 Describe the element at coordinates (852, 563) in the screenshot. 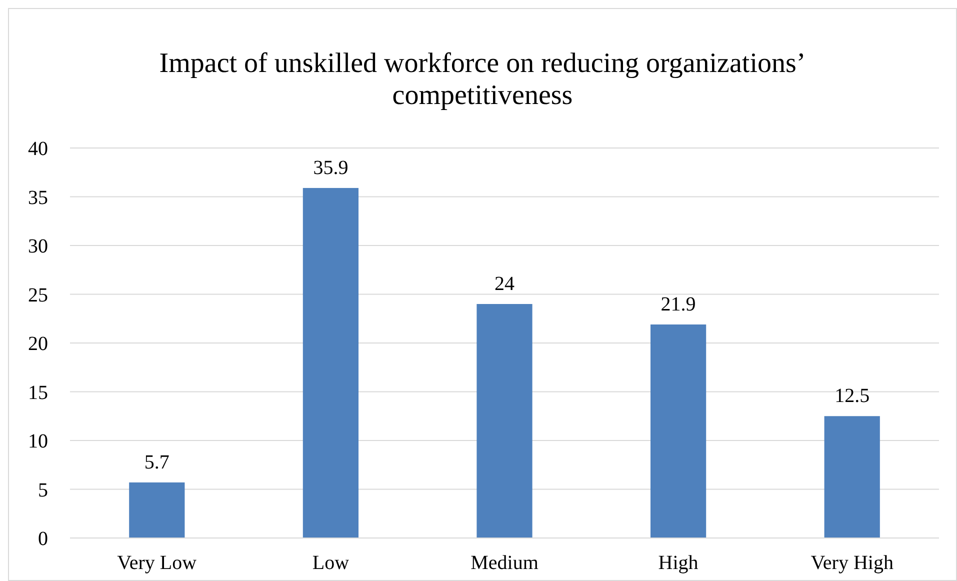

I see `x-tick-label: Very High` at that location.